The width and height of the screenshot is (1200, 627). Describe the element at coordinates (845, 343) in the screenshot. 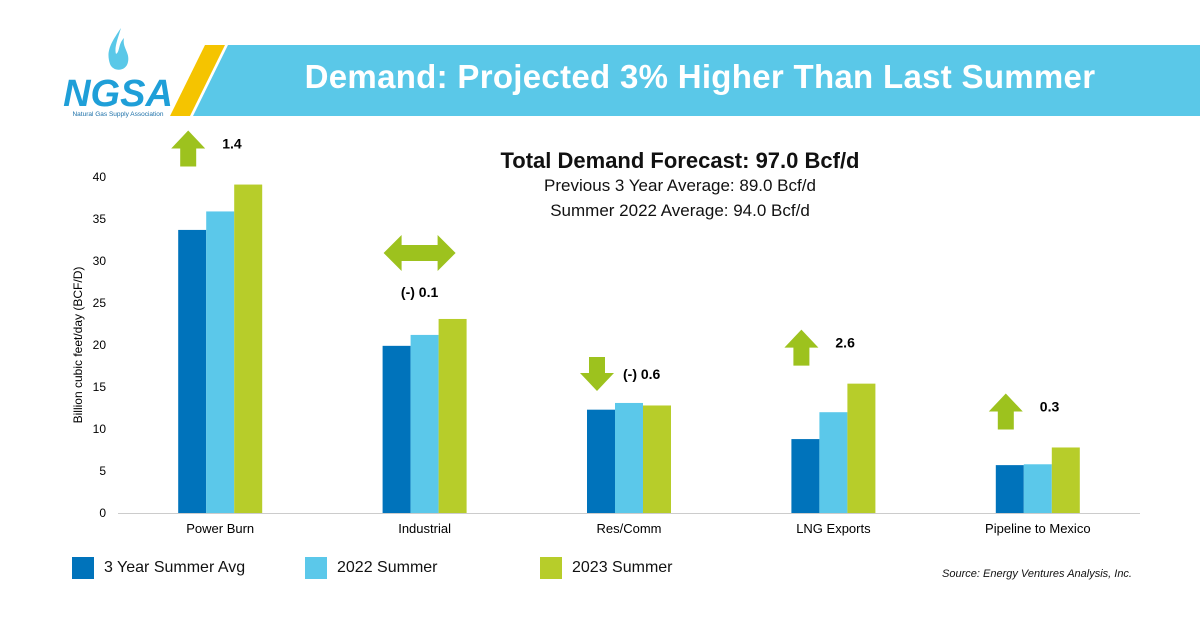

I see `change-label: 2.6` at that location.